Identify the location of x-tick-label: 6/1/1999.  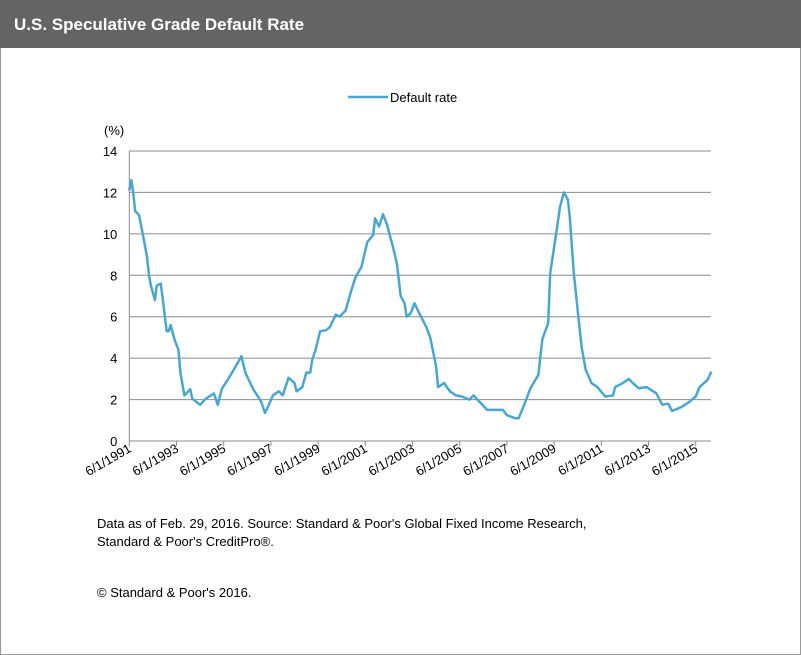
(296, 460).